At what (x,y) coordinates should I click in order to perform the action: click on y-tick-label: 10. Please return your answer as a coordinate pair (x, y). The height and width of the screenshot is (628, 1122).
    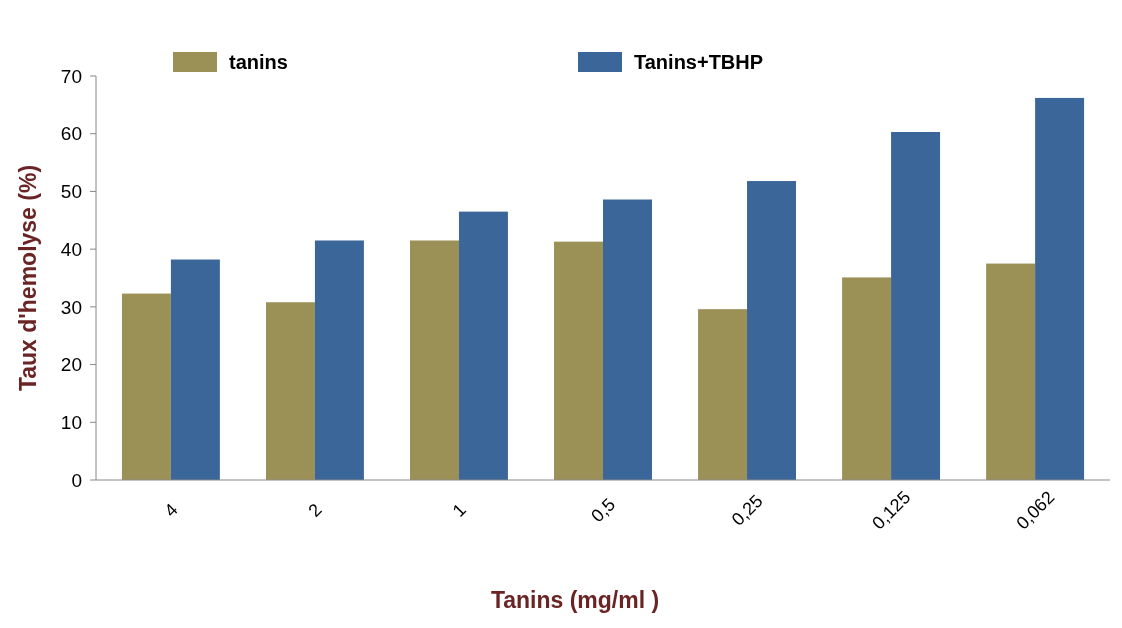
    Looking at the image, I should click on (71, 422).